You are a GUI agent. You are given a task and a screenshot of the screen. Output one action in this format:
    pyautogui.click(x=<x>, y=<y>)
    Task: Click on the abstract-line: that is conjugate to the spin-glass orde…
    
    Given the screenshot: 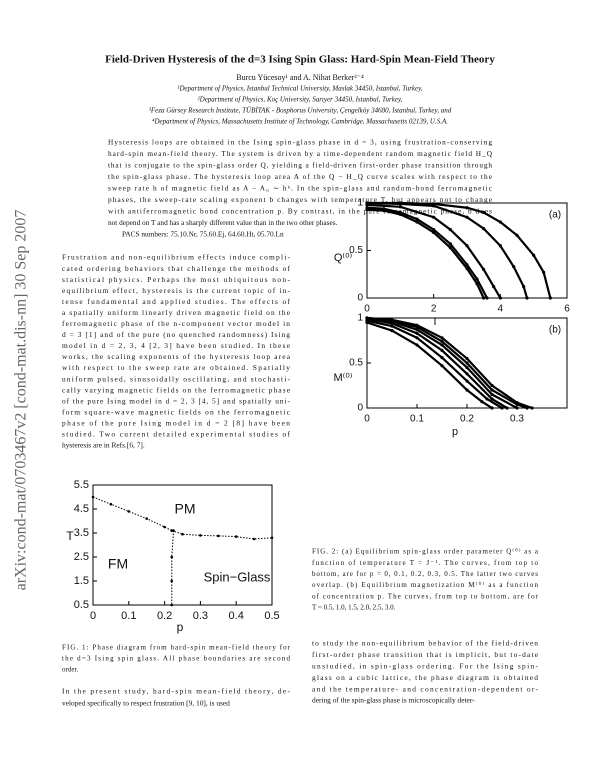 What is the action you would take?
    pyautogui.click(x=300, y=165)
    